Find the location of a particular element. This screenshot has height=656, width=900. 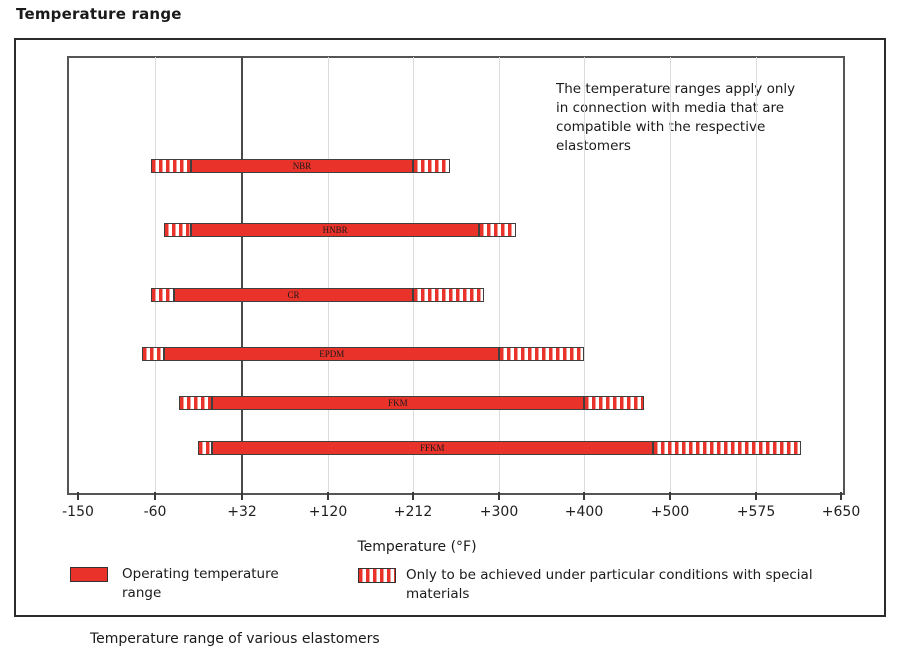

legend-swatch-operating is located at coordinates (89, 574).